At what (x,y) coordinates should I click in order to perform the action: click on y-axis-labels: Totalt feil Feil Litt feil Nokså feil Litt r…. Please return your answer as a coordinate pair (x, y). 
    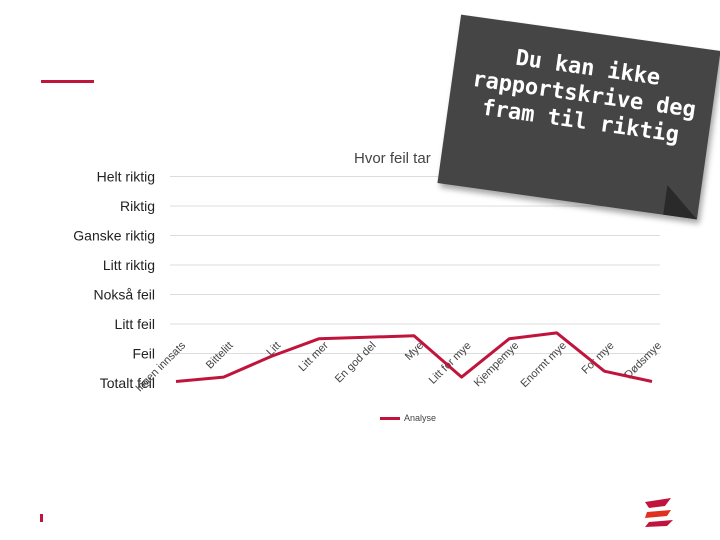
    Looking at the image, I should click on (114, 280).